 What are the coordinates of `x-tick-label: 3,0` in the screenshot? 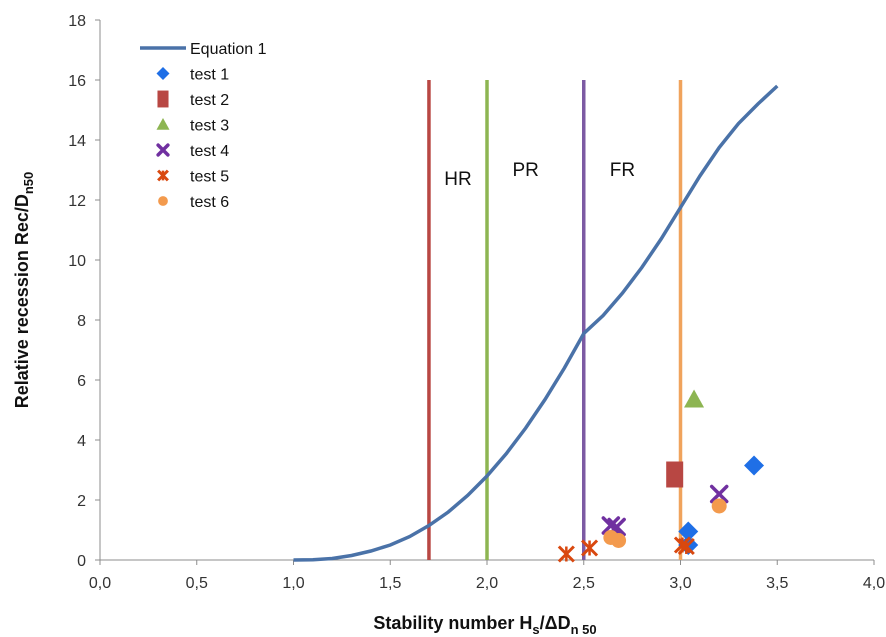 It's located at (680, 583).